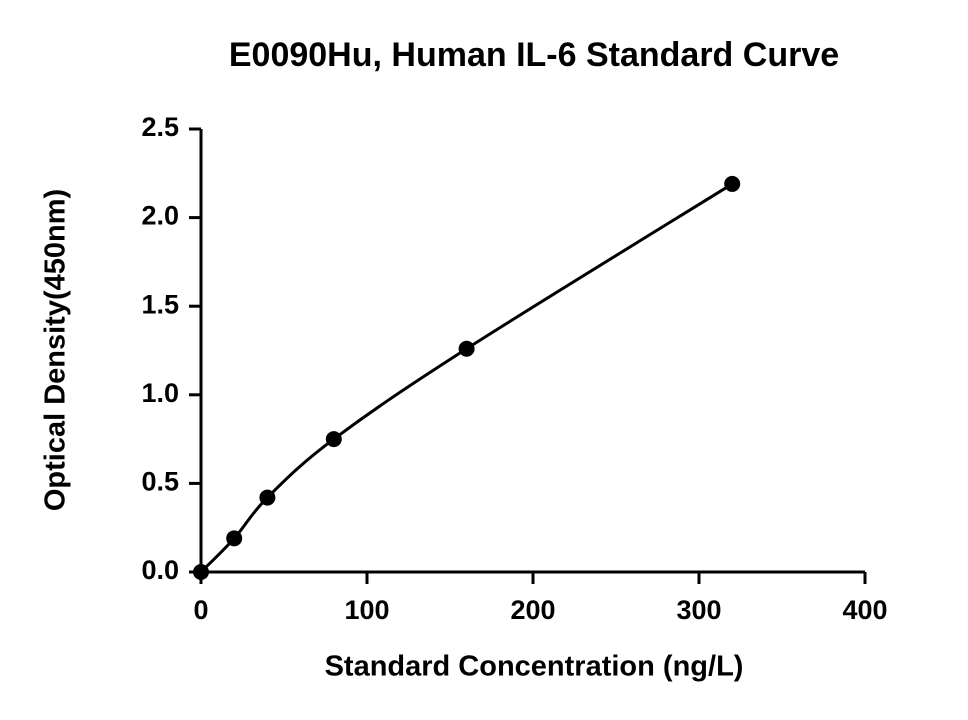 The height and width of the screenshot is (720, 968). Describe the element at coordinates (698, 610) in the screenshot. I see `x-tick-label: 300` at that location.